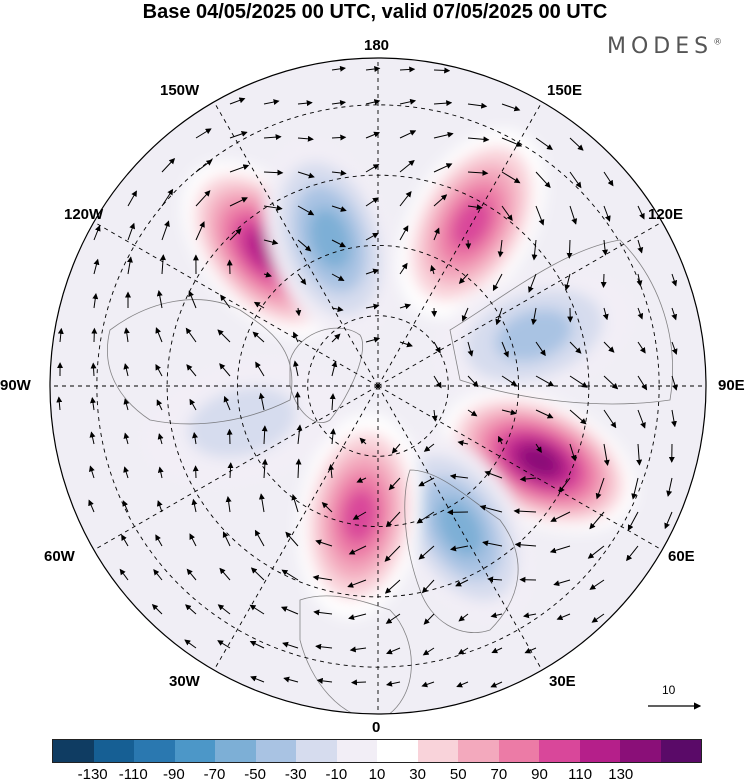  Describe the element at coordinates (330, 239) in the screenshot. I see `negative-anomaly` at that location.